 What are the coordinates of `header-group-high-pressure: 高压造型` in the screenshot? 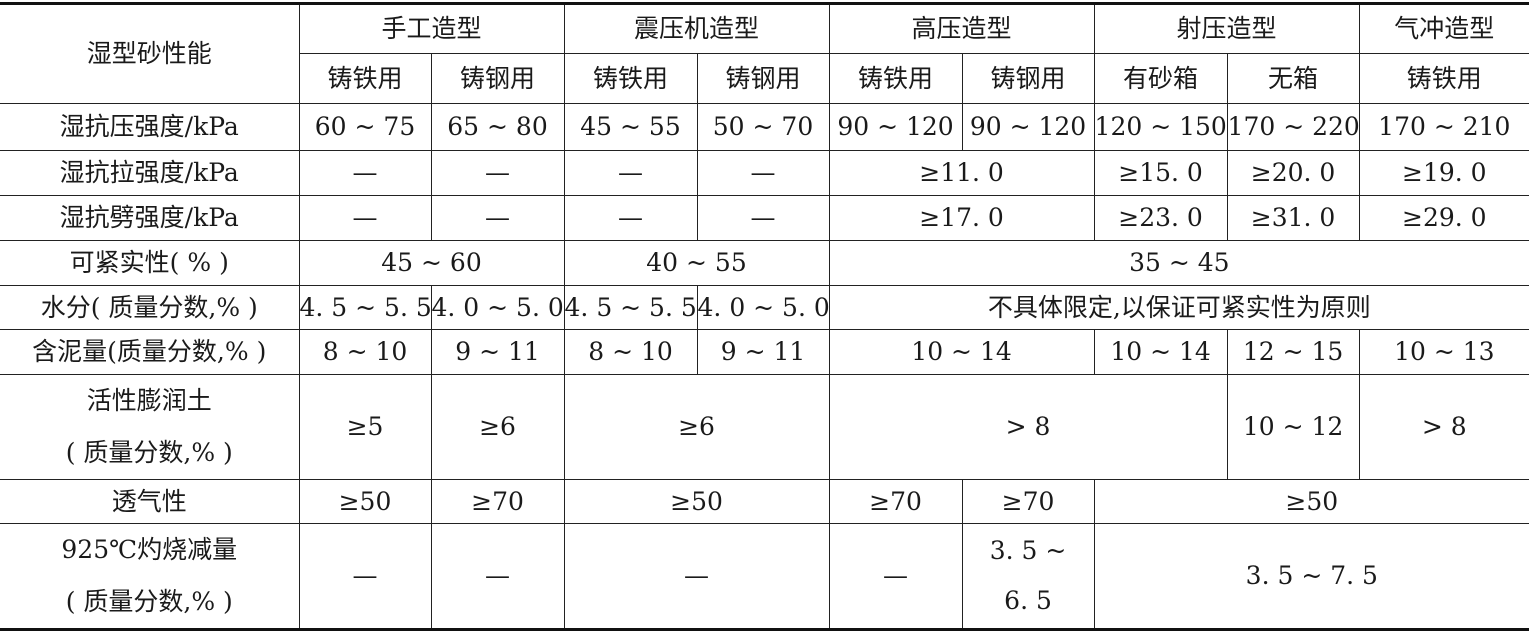 It's located at (961, 28).